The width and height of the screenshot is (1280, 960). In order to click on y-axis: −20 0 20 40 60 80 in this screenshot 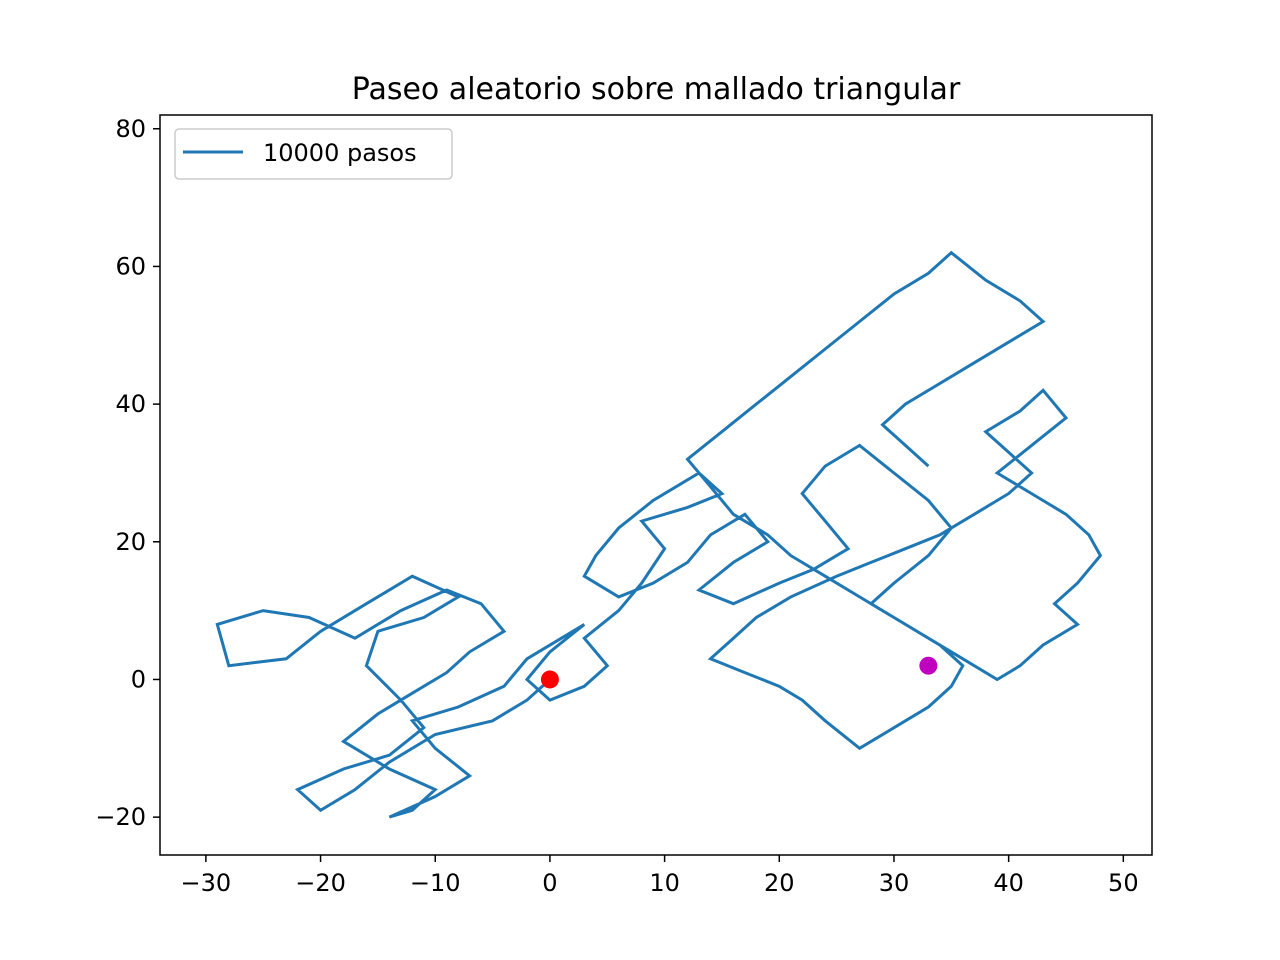, I will do `click(127, 473)`.